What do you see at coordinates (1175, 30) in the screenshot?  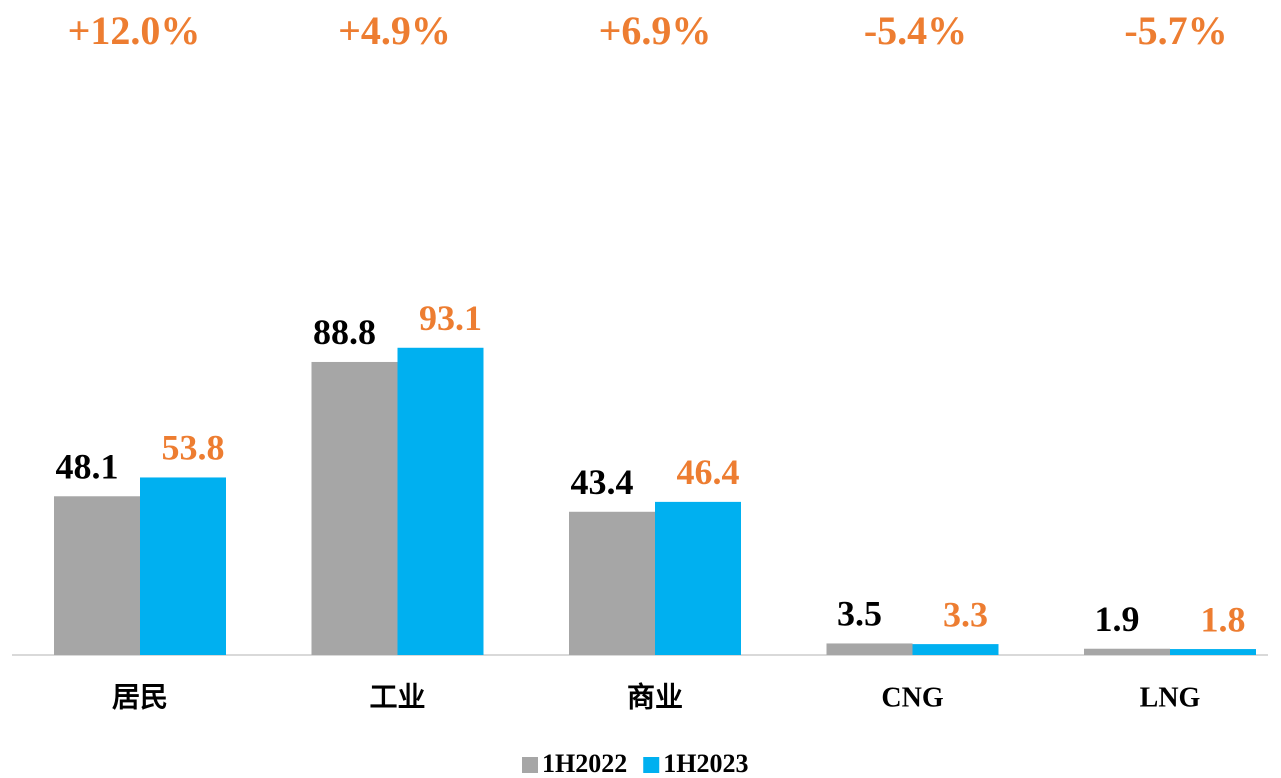 I see `growth-annotation: -5.7%` at bounding box center [1175, 30].